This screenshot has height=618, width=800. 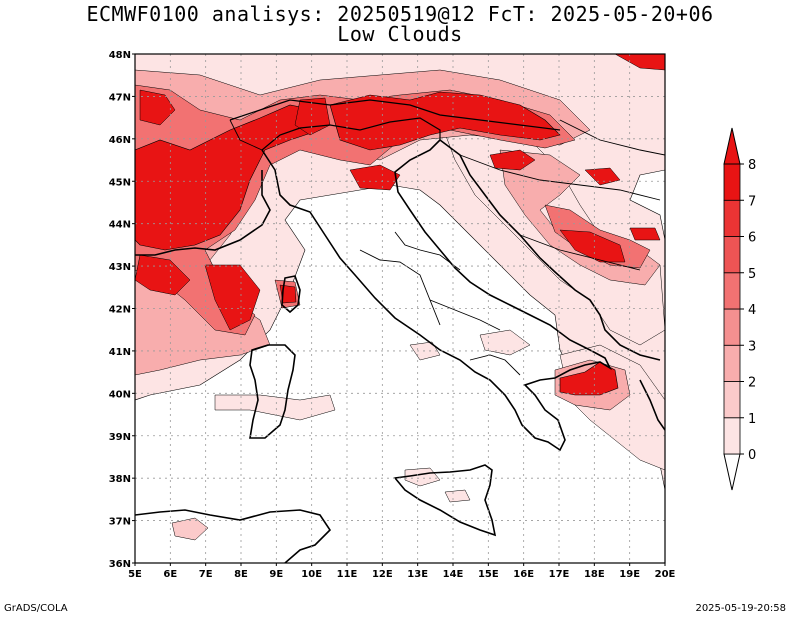 What do you see at coordinates (752, 165) in the screenshot?
I see `colorbar-level-label: 8` at bounding box center [752, 165].